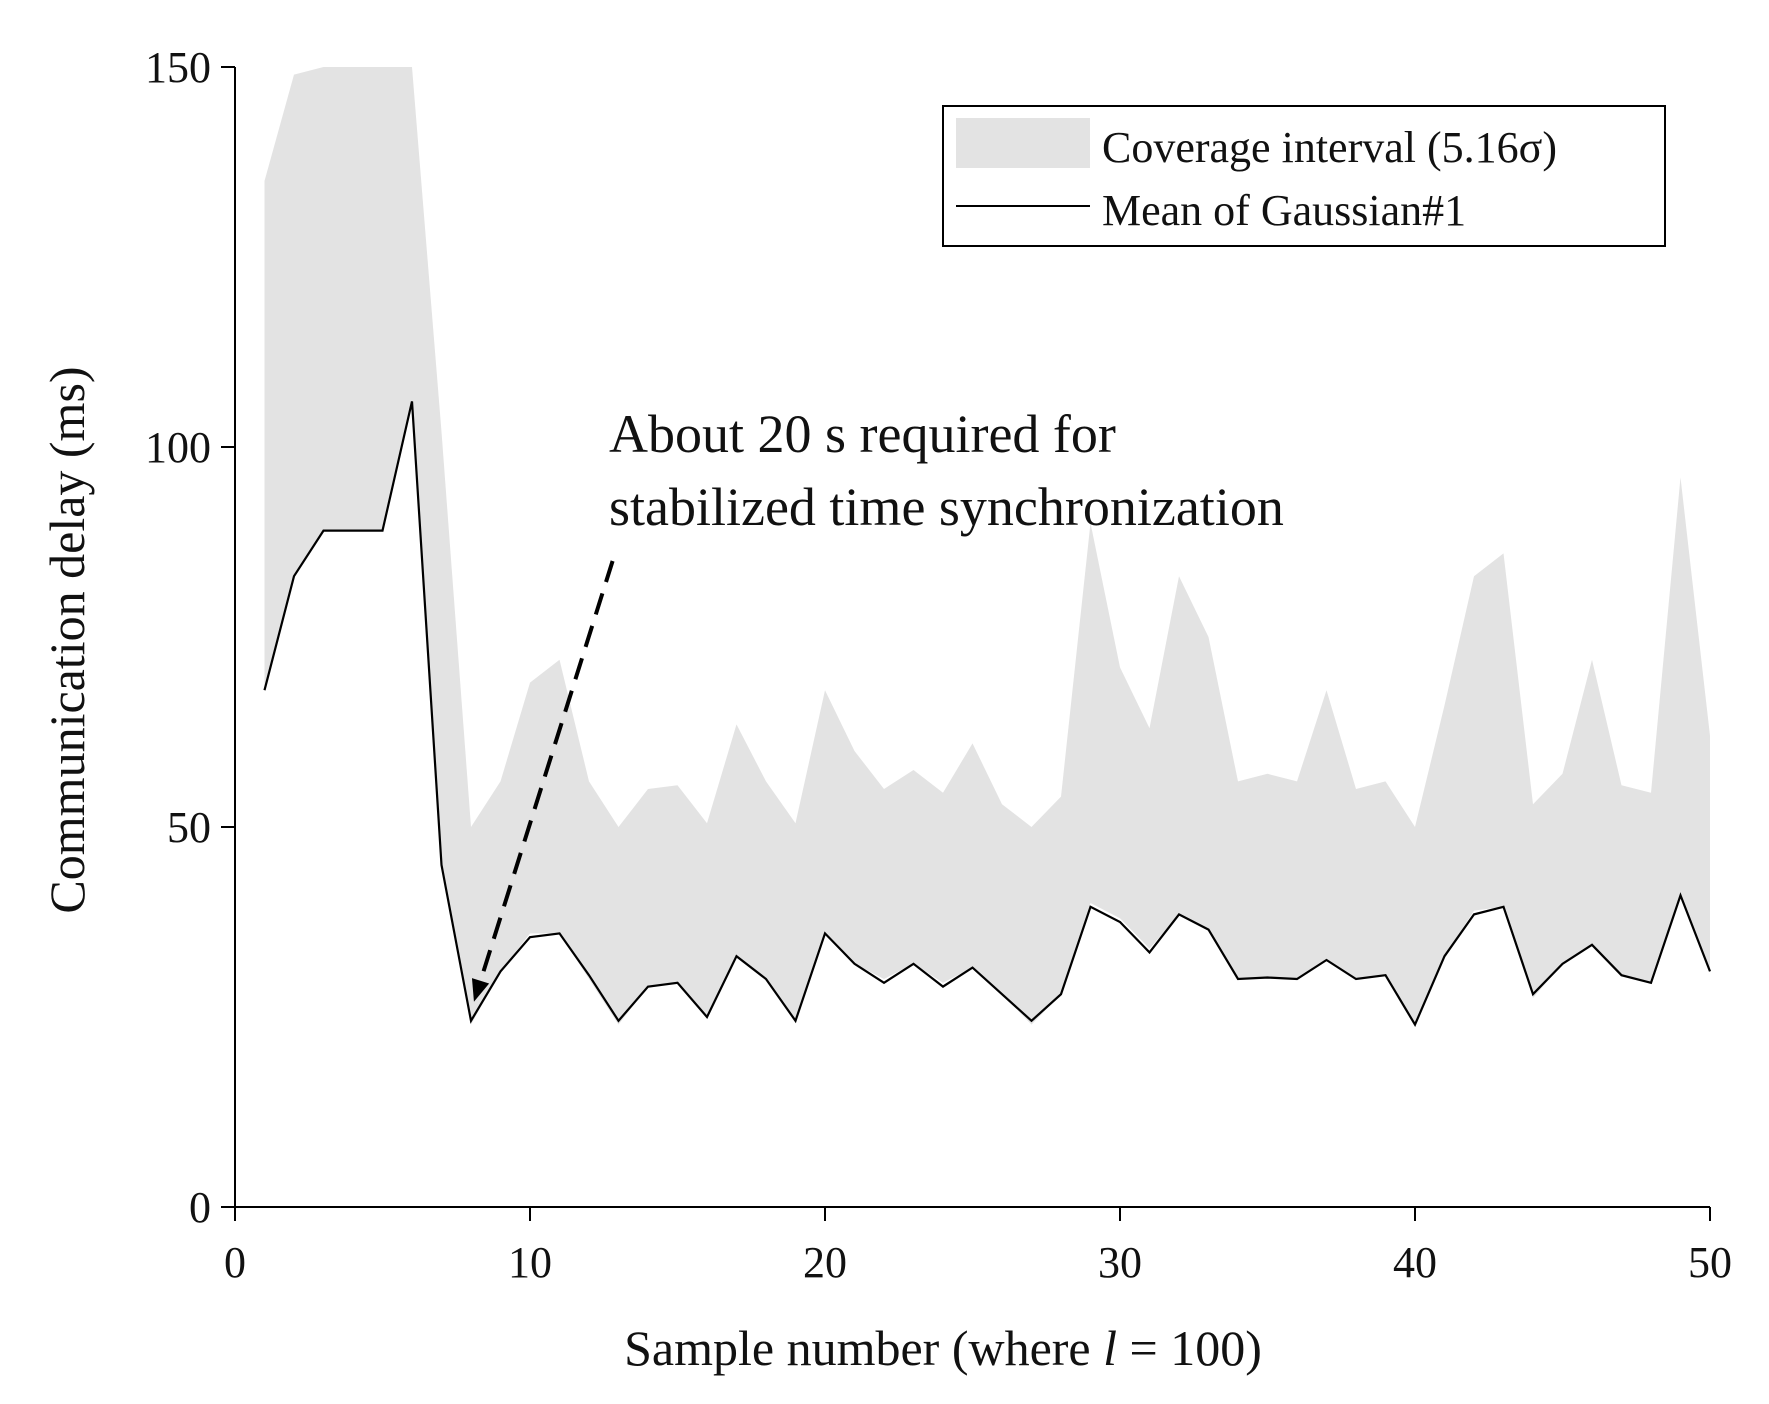 This screenshot has width=1769, height=1404. Describe the element at coordinates (946, 507) in the screenshot. I see `annotation-line-2: stabilized time synchronization` at that location.